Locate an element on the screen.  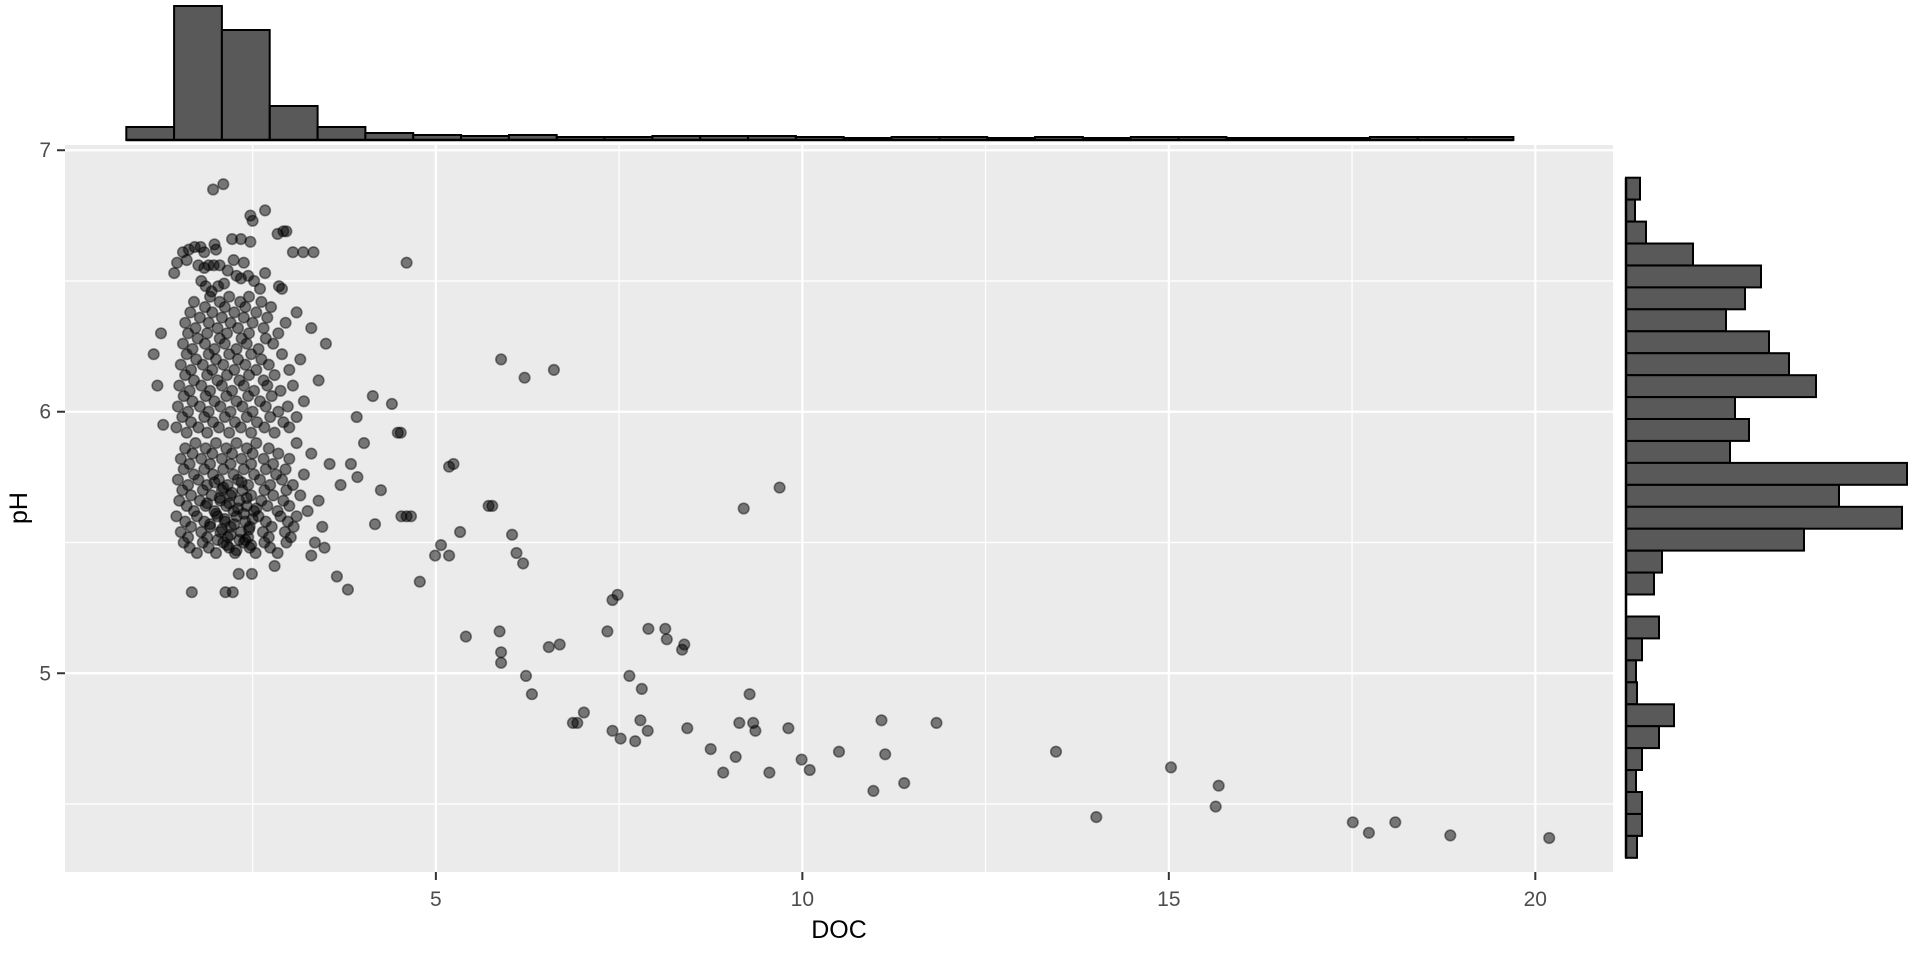
y-tick-label: 6 is located at coordinates (45, 412).